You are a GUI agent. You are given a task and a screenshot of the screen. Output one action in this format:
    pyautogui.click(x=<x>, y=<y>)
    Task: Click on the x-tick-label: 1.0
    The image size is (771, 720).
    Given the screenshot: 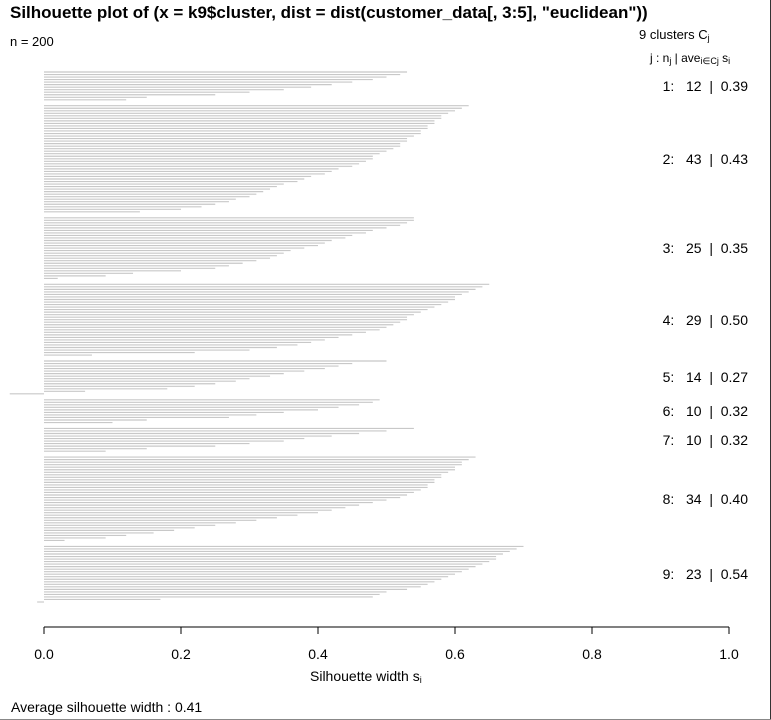 What is the action you would take?
    pyautogui.click(x=729, y=654)
    